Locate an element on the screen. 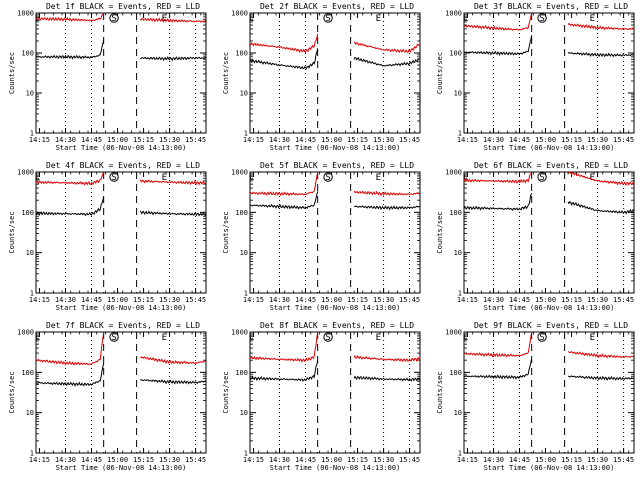 Image resolution: width=640 pixels, height=480 pixels. panel-title: Det 4f BLACK = Events, RED = LLD is located at coordinates (123, 165).